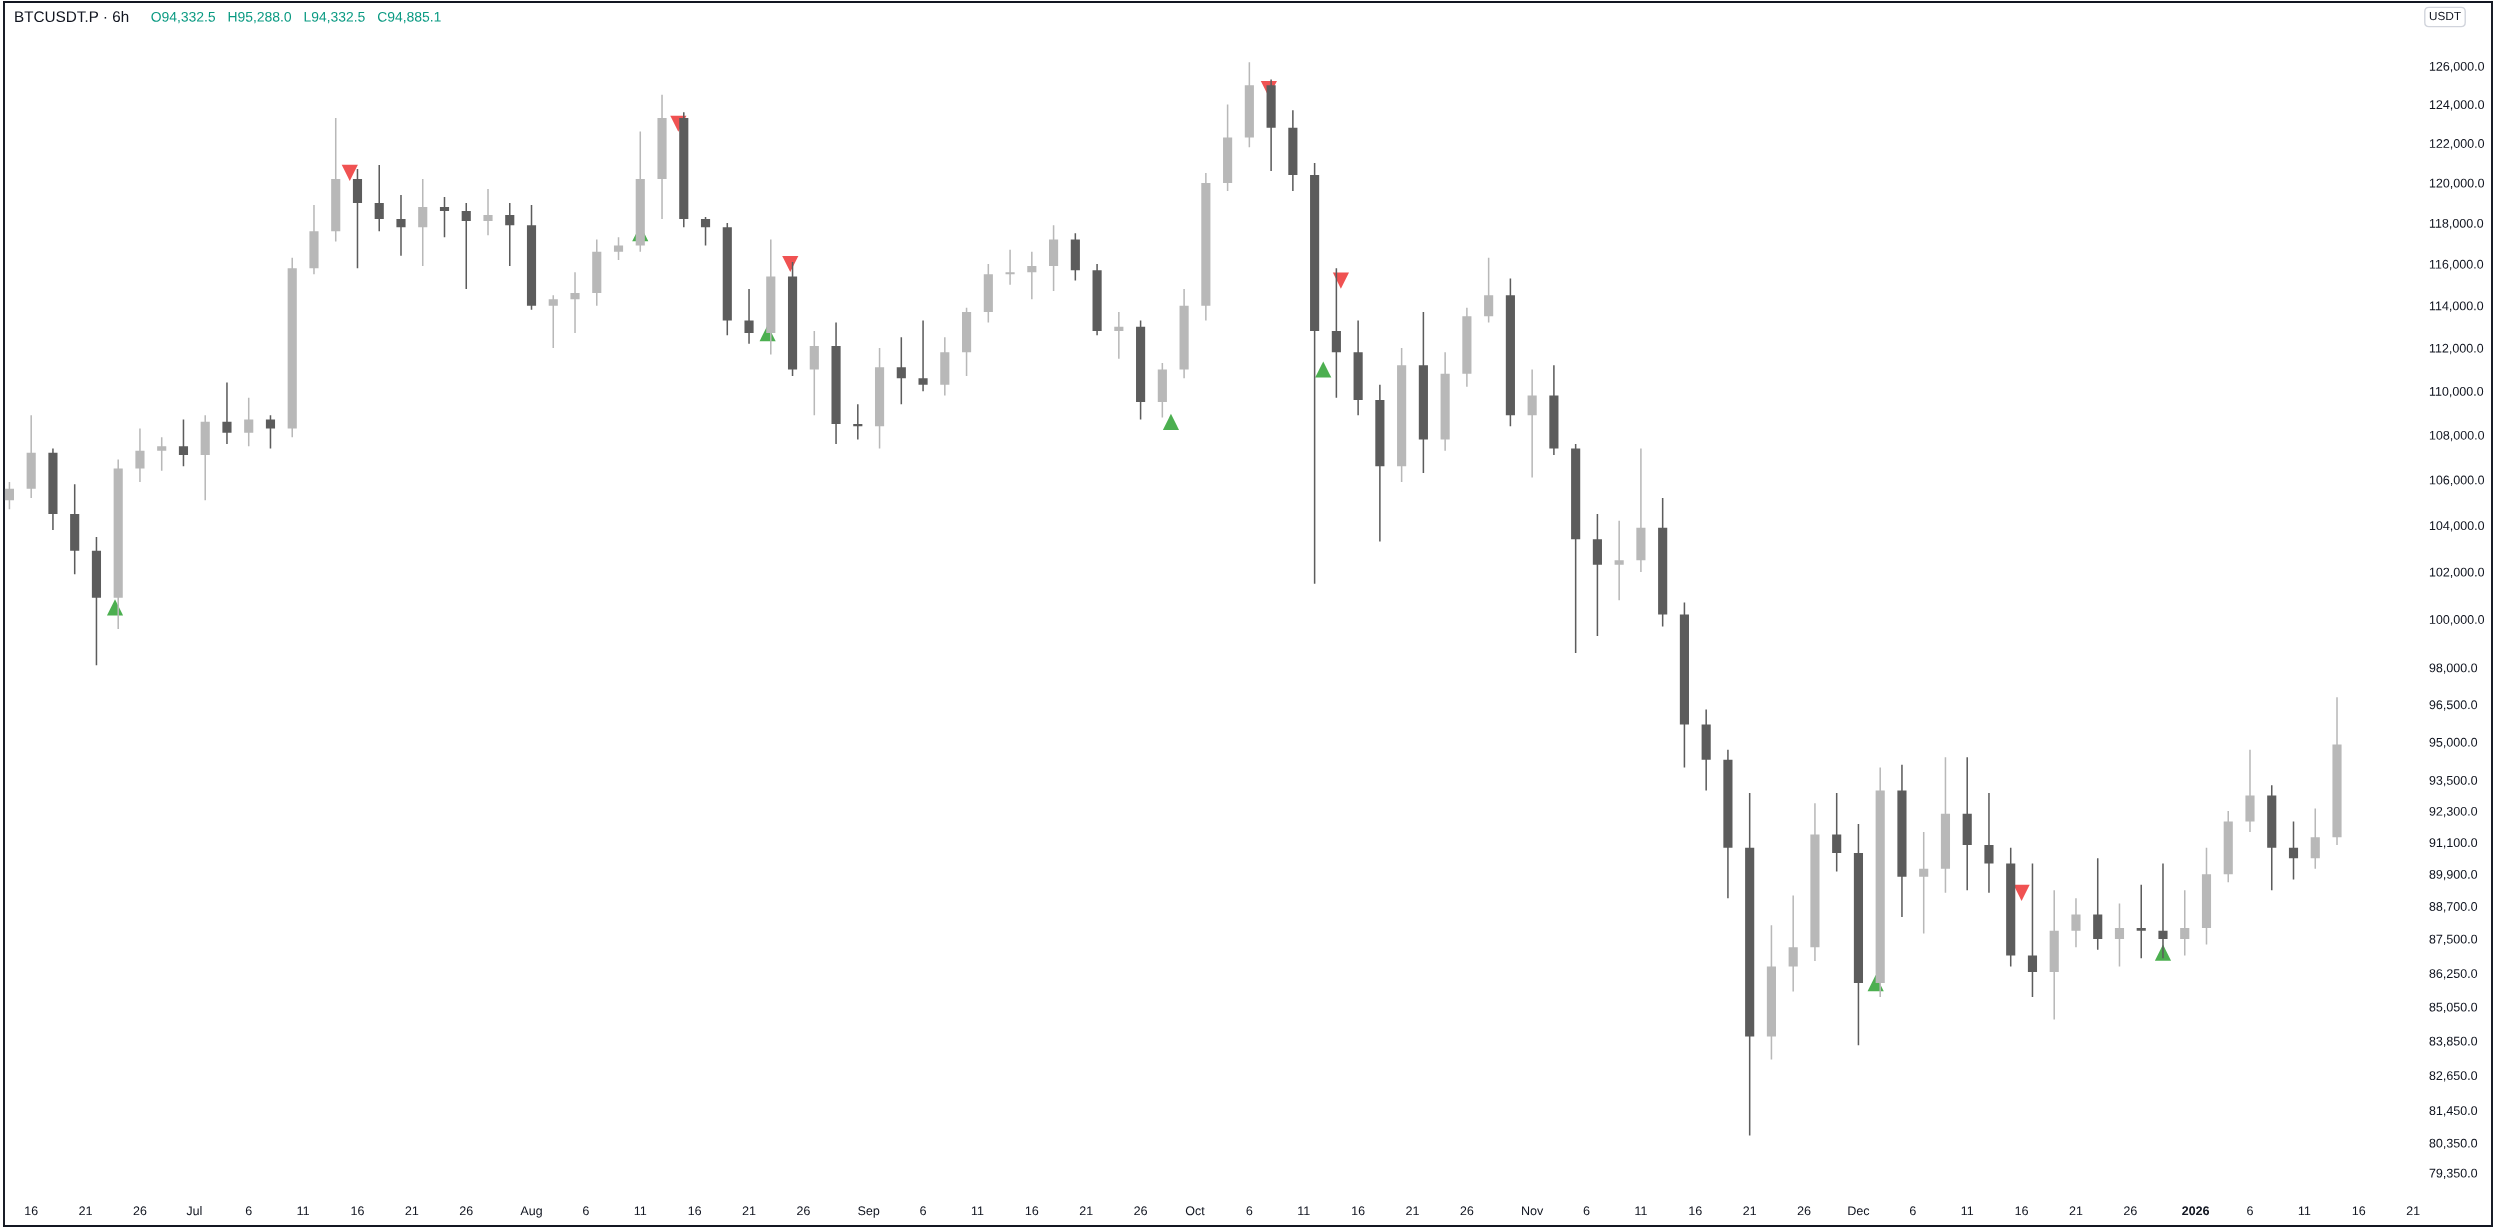 The image size is (2496, 1229). I want to click on y-tick-label: 106,000.0, so click(2457, 480).